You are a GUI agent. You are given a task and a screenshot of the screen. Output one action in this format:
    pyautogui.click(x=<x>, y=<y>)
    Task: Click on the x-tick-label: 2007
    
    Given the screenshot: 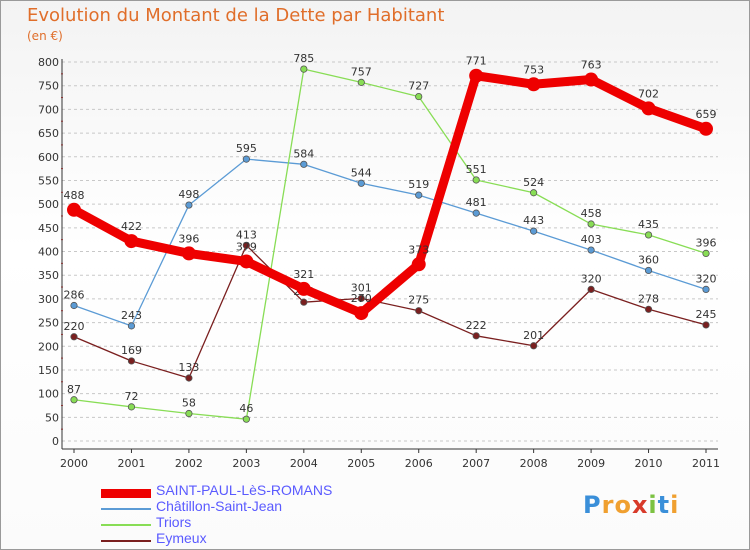 What is the action you would take?
    pyautogui.click(x=476, y=463)
    